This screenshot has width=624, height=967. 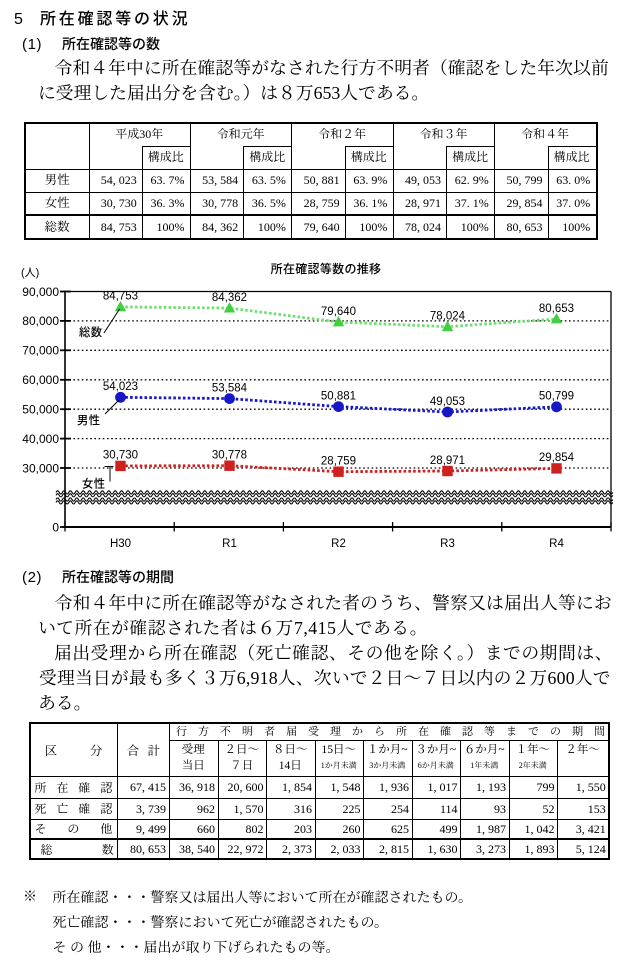 I want to click on svg-text: 80,000, so click(x=40, y=321).